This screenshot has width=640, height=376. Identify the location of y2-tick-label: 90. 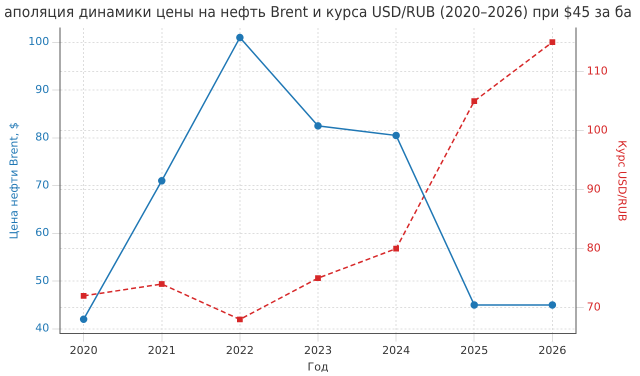
(593, 189).